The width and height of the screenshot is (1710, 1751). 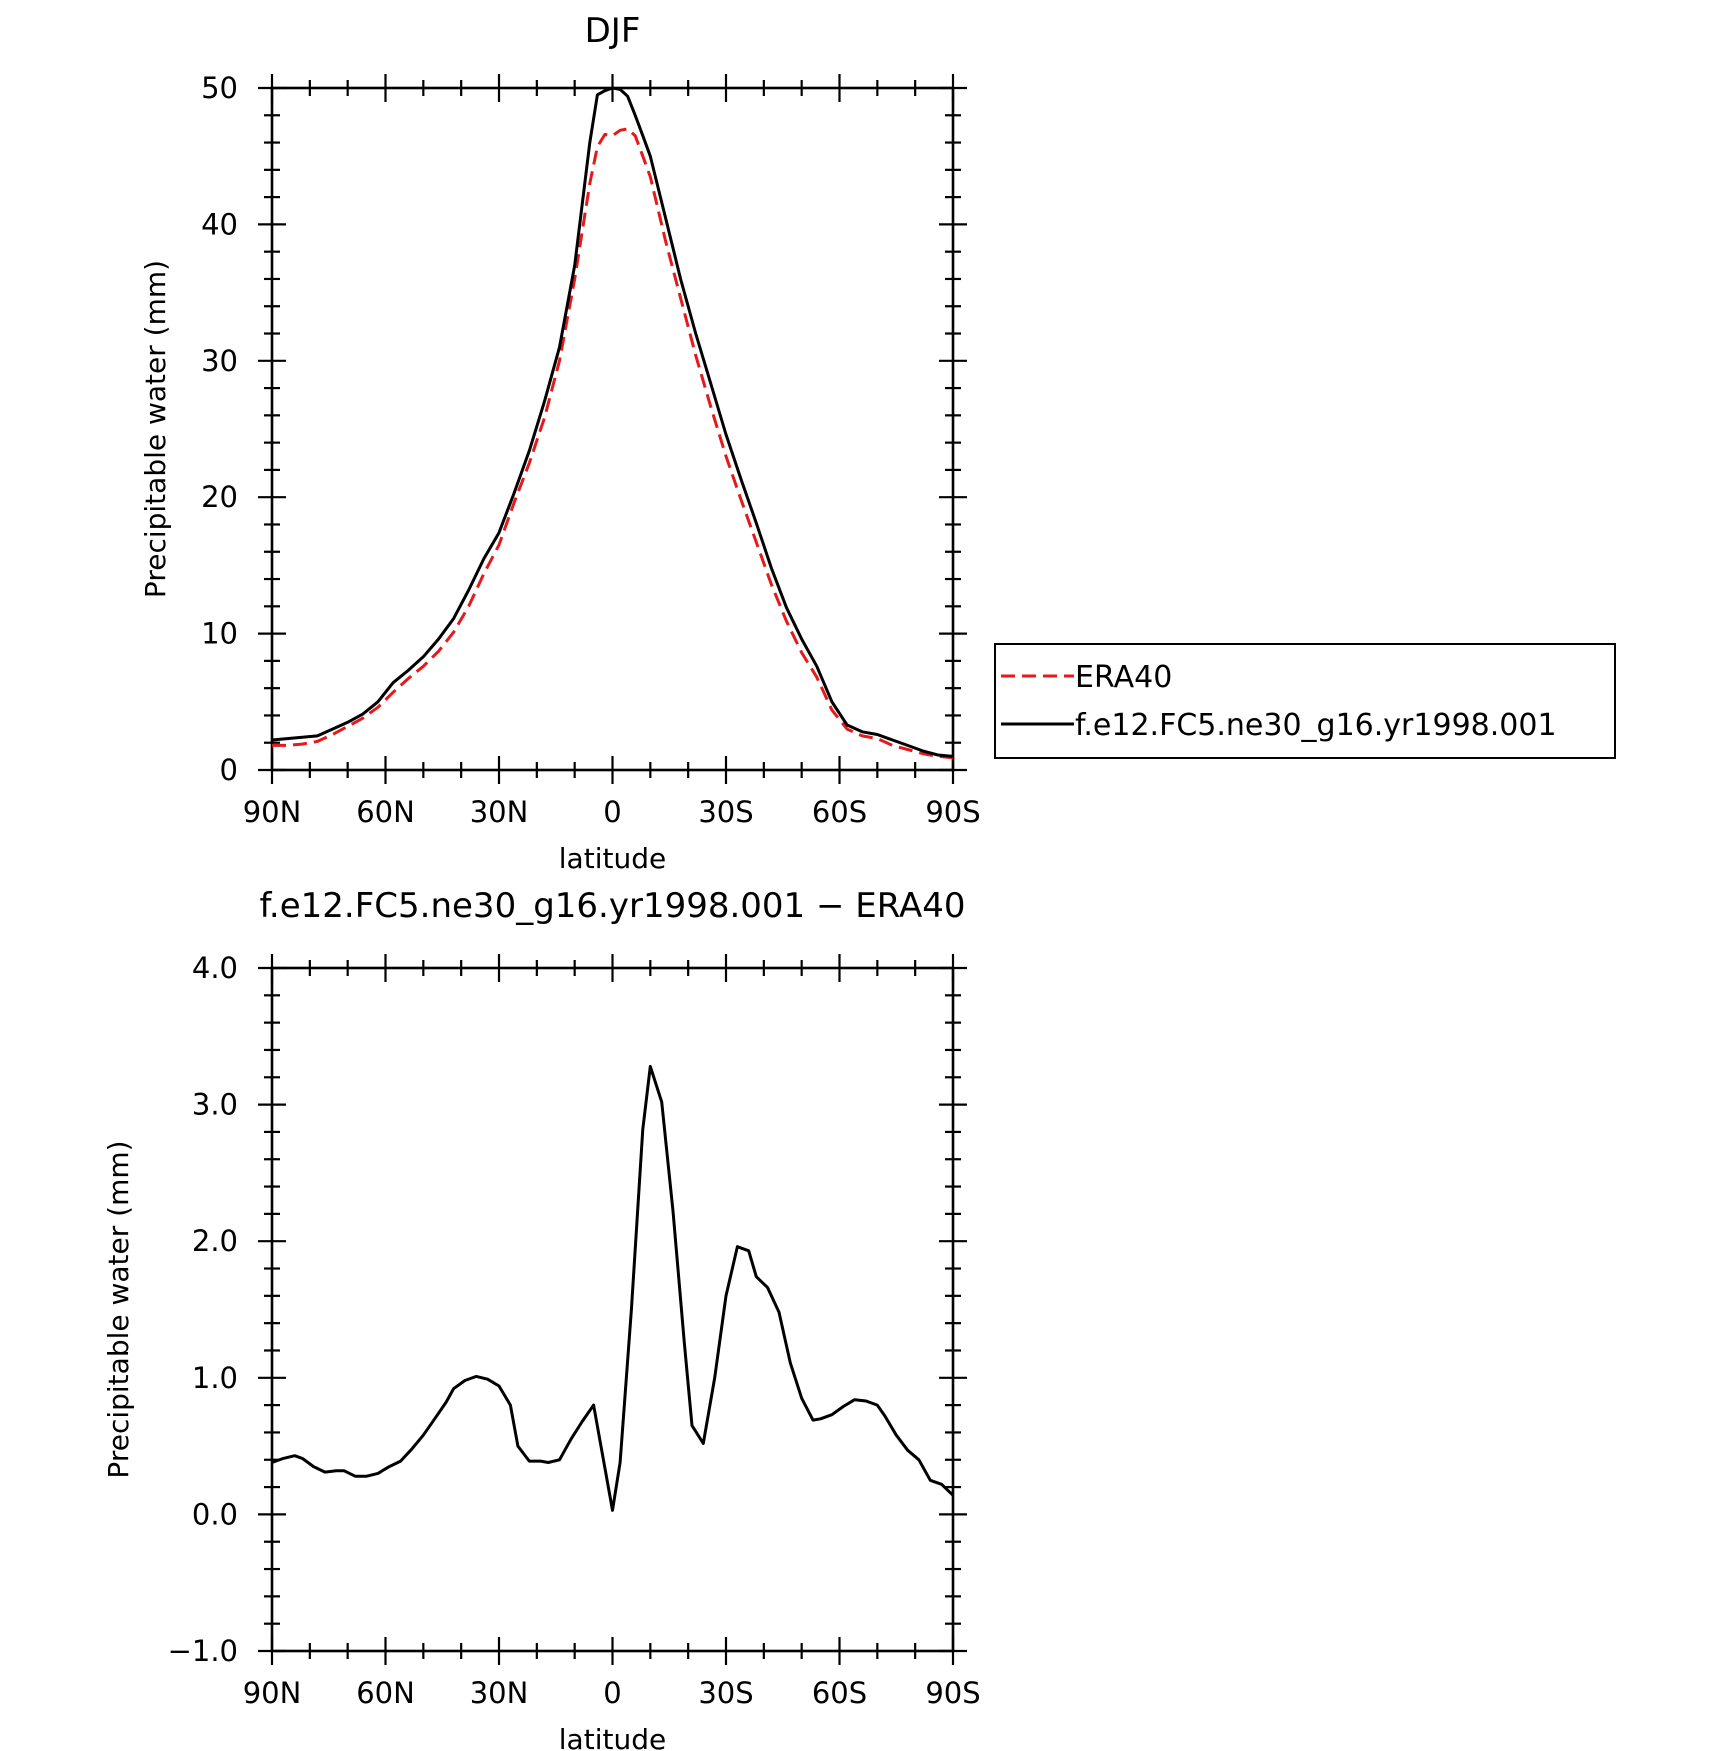 I want to click on y-tick-label: 20, so click(x=219, y=497).